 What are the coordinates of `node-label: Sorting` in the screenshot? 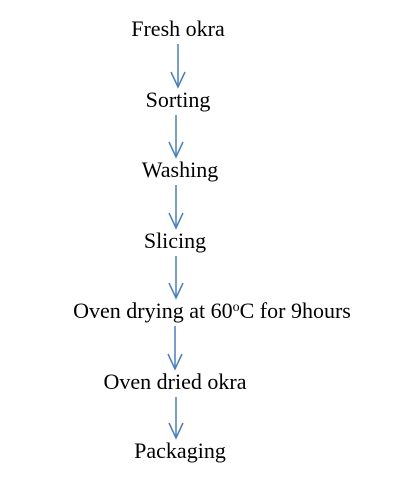 It's located at (178, 99).